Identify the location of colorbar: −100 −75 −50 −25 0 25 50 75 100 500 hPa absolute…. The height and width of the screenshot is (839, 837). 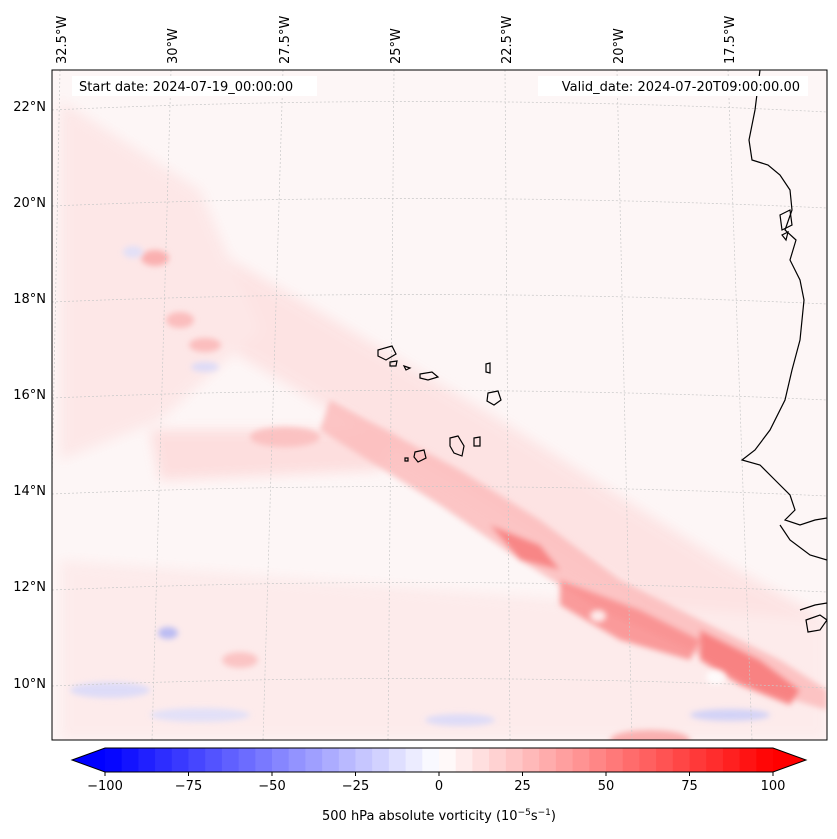
(439, 785).